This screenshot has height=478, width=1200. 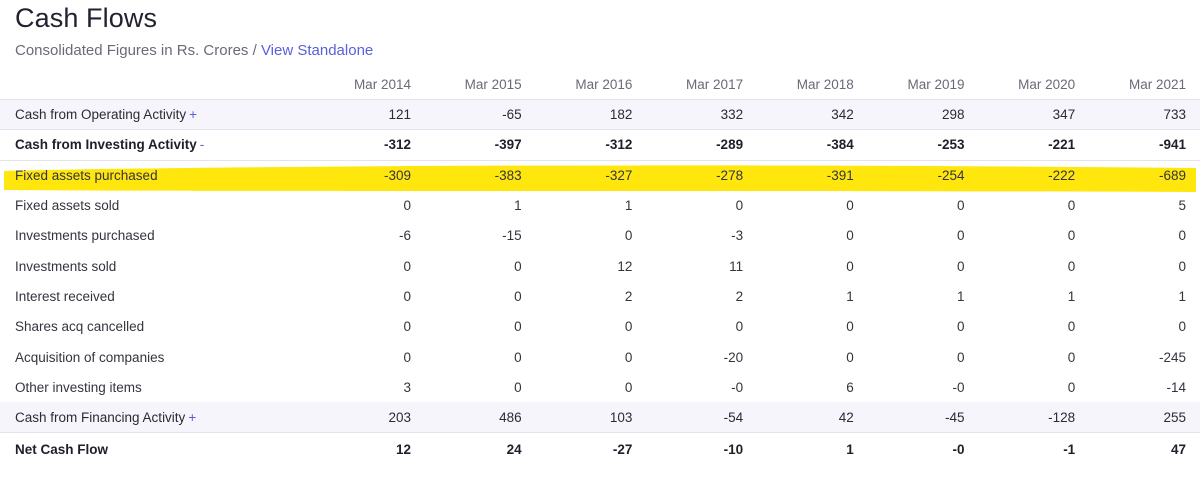 I want to click on table-row-fixed-assets-sold: Fixed assets sold 0 1 1 0 0 0 0 5, so click(x=600, y=205).